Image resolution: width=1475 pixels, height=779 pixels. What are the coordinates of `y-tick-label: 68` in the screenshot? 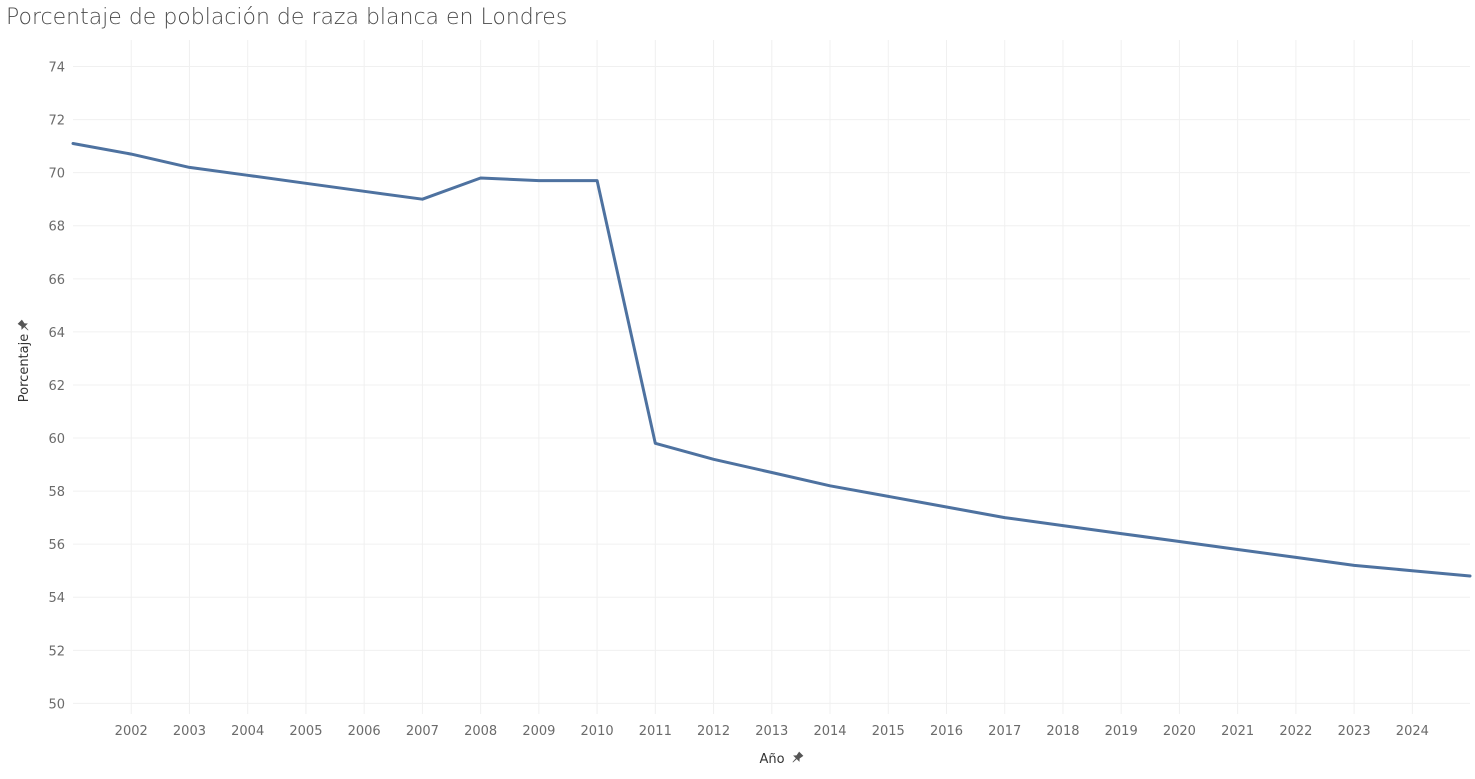 It's located at (56, 227).